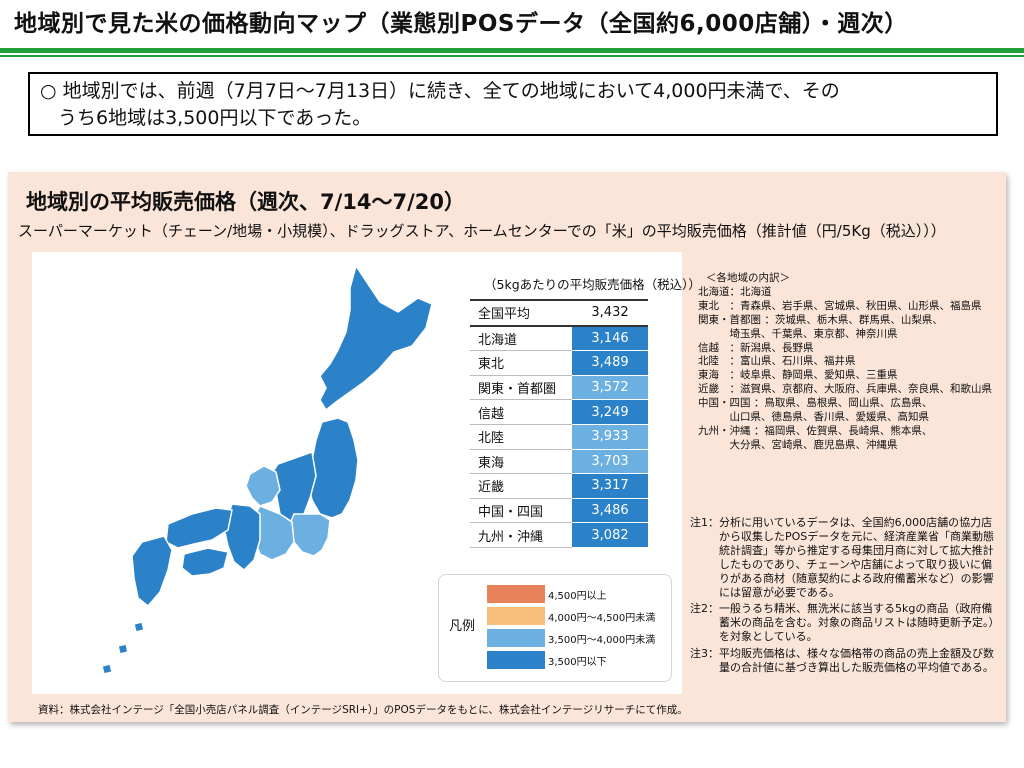 This screenshot has height=768, width=1024. I want to click on region-price: 3,249, so click(610, 412).